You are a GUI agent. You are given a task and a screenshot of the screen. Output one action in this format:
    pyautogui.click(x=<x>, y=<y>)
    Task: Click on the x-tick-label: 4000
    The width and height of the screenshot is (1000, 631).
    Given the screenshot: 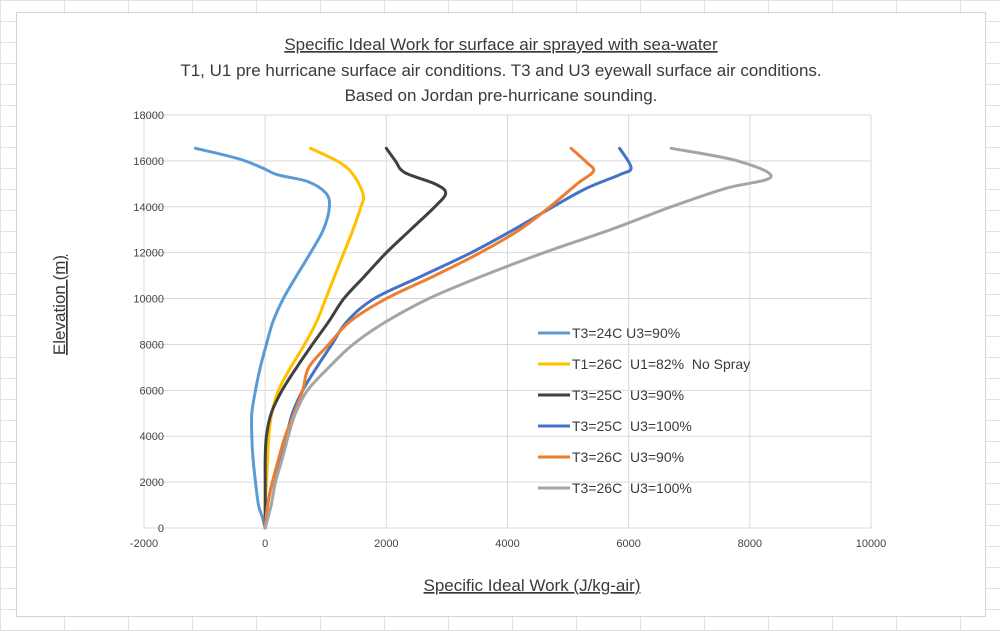 What is the action you would take?
    pyautogui.click(x=507, y=544)
    